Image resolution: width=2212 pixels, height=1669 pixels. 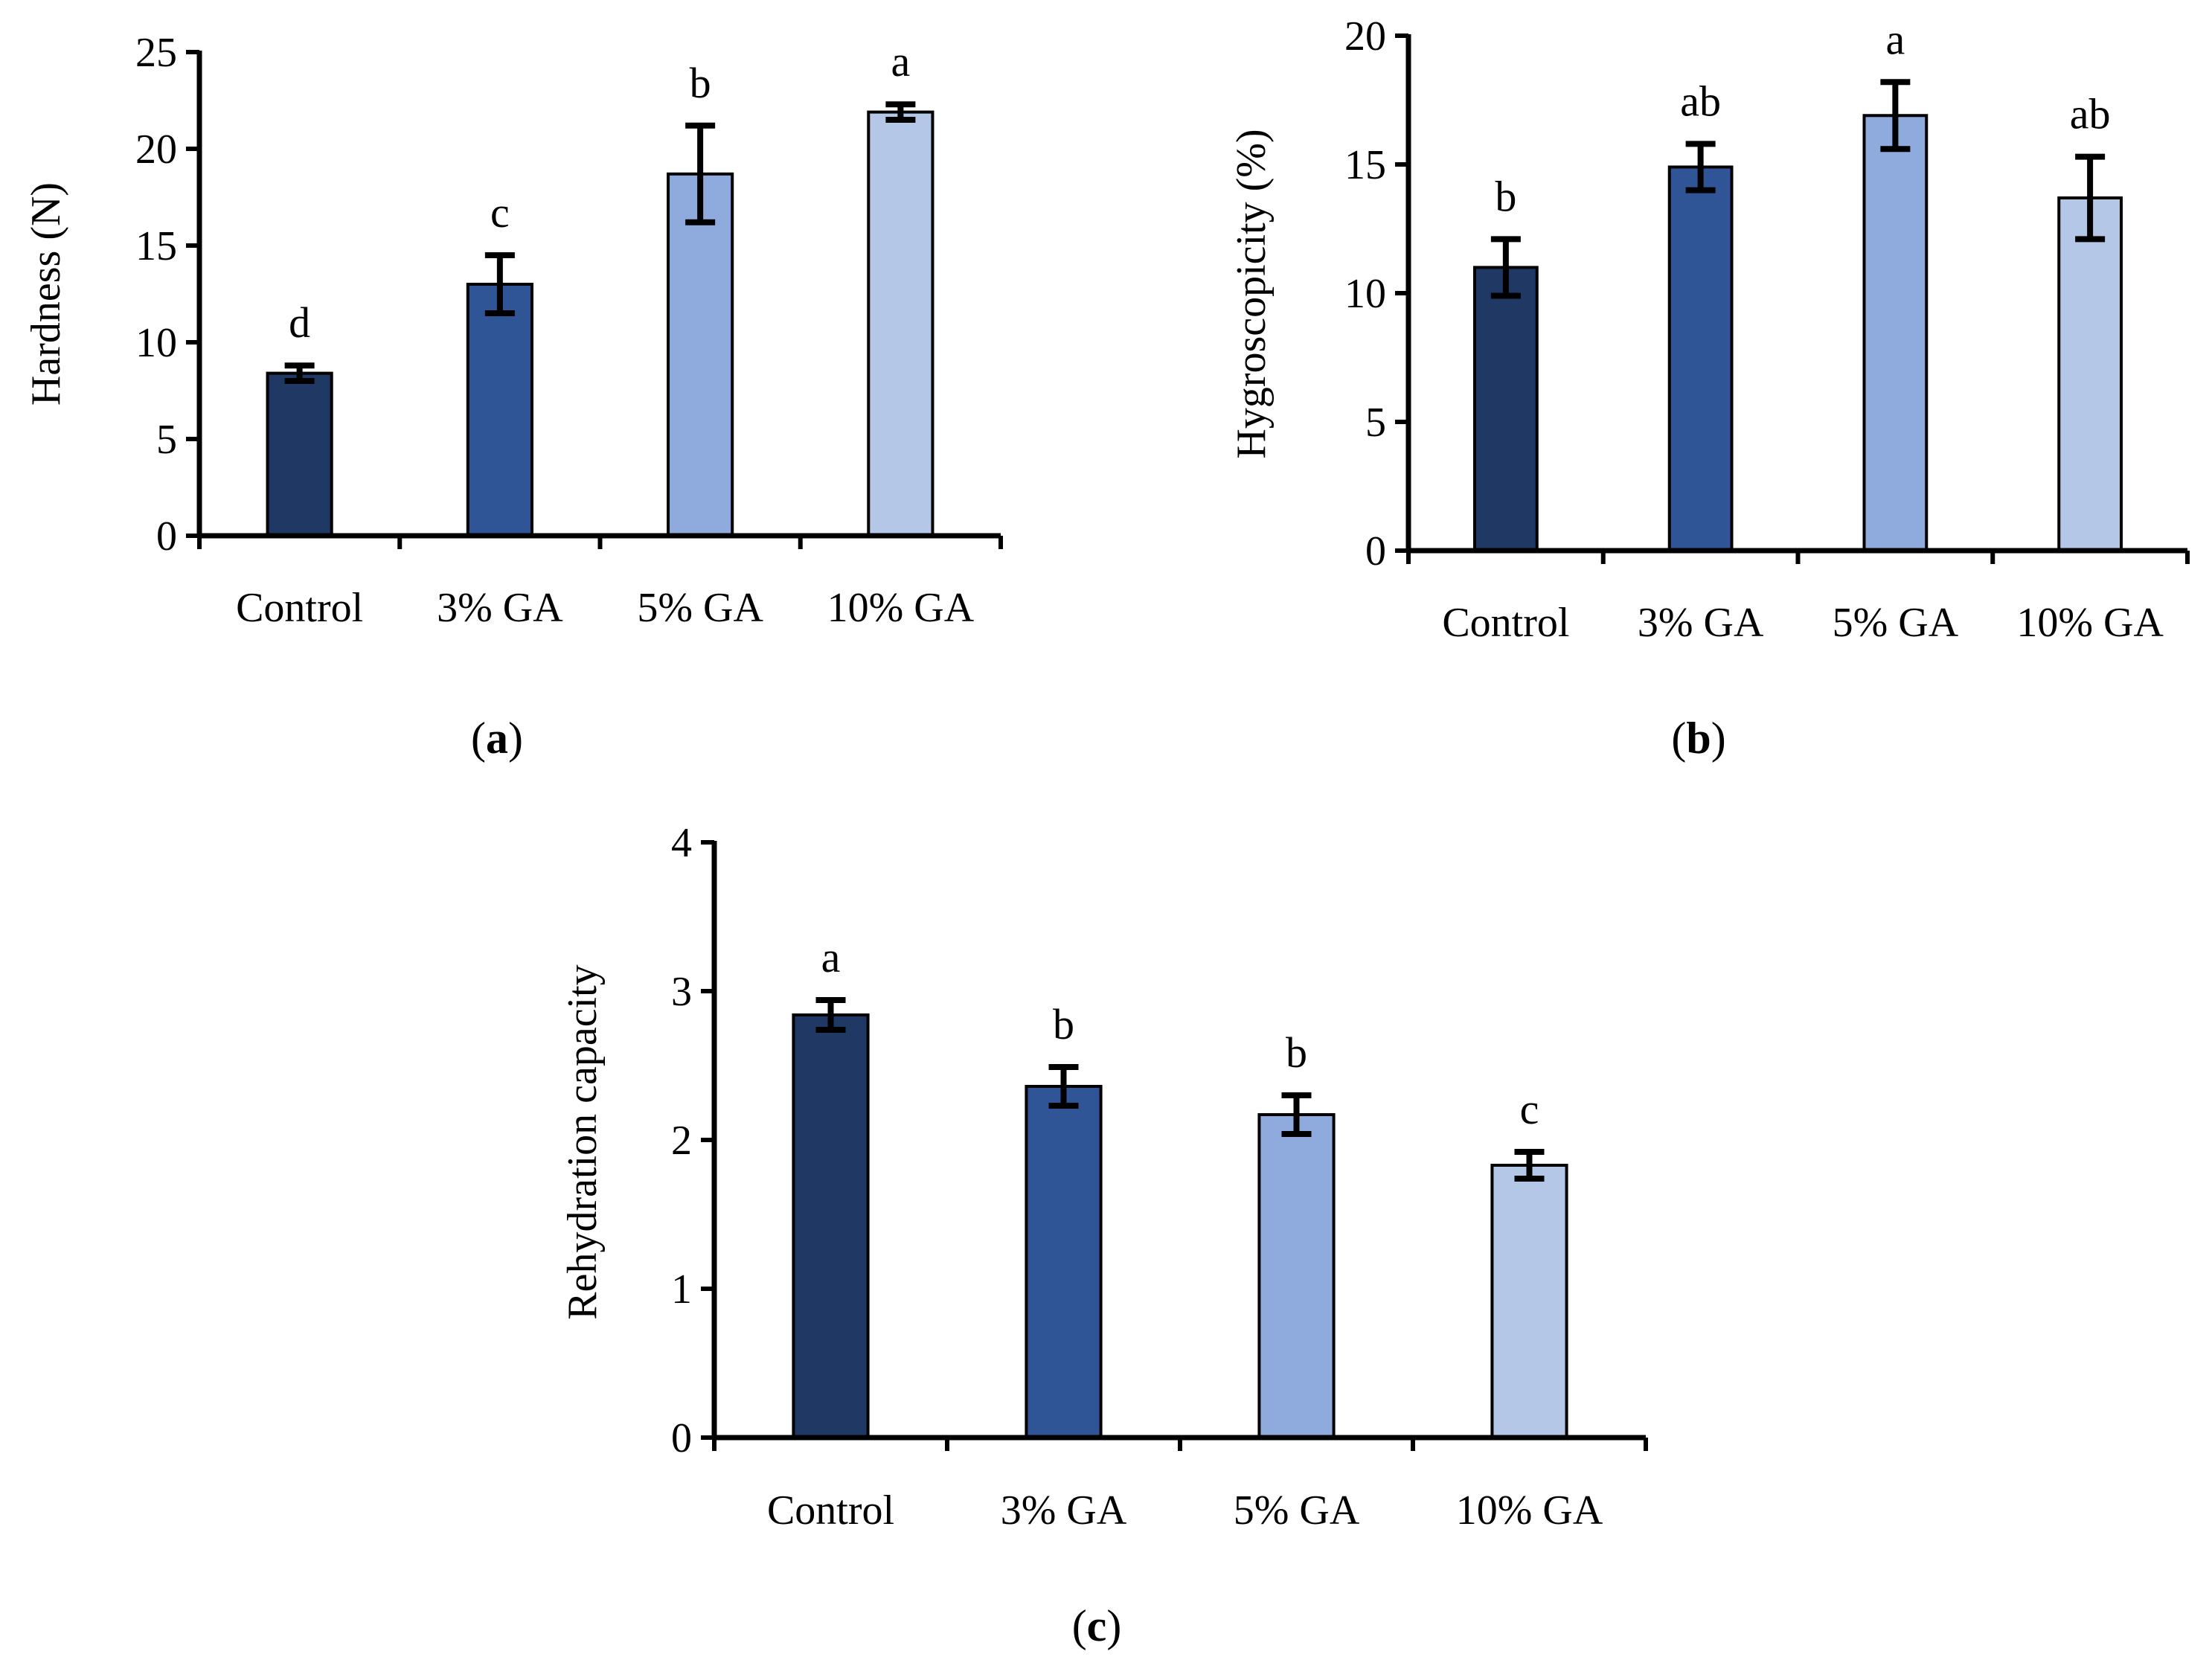 I want to click on y-tick-label-a-4: 20, so click(x=156, y=149).